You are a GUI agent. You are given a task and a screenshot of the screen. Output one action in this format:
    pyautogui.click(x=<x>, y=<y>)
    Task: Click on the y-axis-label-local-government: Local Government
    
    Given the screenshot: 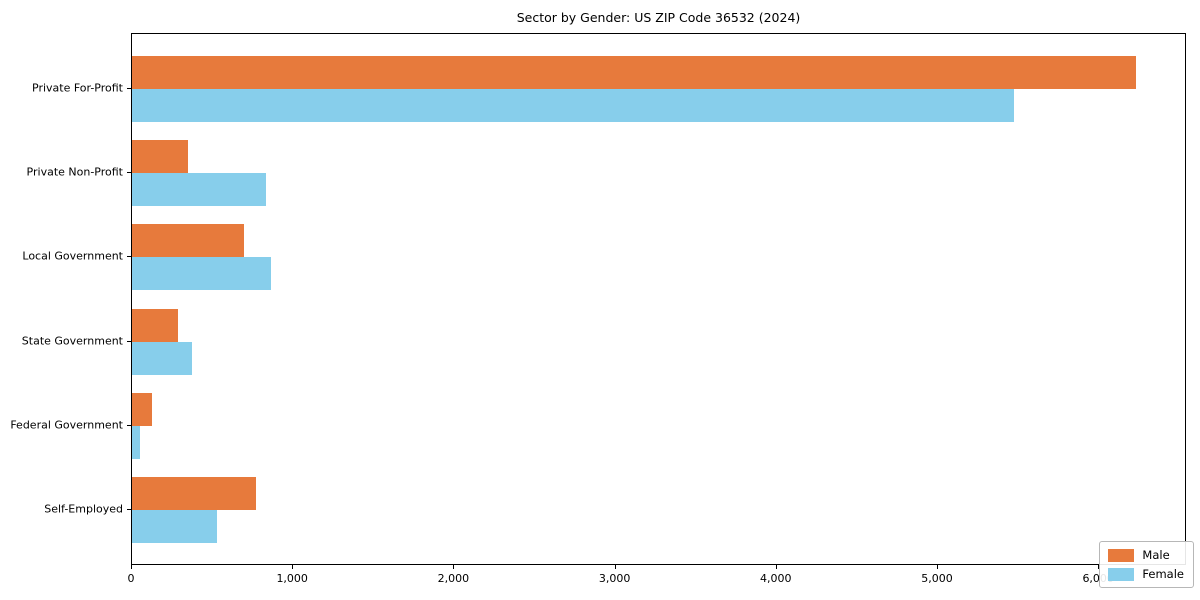 What is the action you would take?
    pyautogui.click(x=72, y=256)
    